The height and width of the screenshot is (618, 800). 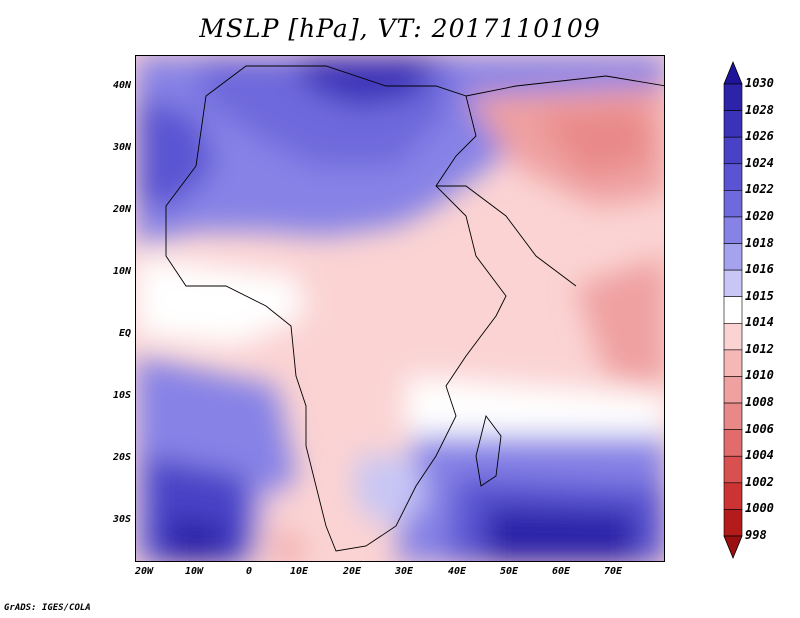 I want to click on colorbar-label: 998, so click(x=756, y=535).